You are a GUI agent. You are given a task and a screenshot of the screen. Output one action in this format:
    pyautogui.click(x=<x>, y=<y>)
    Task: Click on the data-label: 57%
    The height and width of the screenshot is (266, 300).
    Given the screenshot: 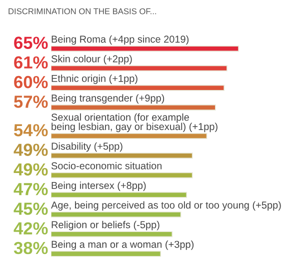 What is the action you would take?
    pyautogui.click(x=31, y=102)
    